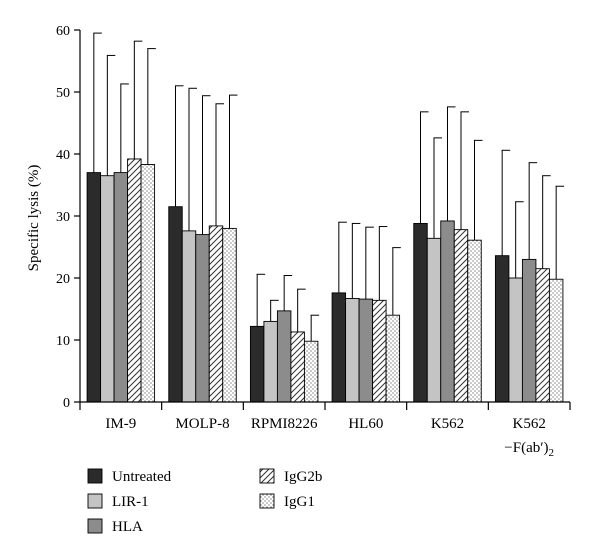 The height and width of the screenshot is (556, 600). What do you see at coordinates (299, 502) in the screenshot?
I see `legend-label: IgG1` at bounding box center [299, 502].